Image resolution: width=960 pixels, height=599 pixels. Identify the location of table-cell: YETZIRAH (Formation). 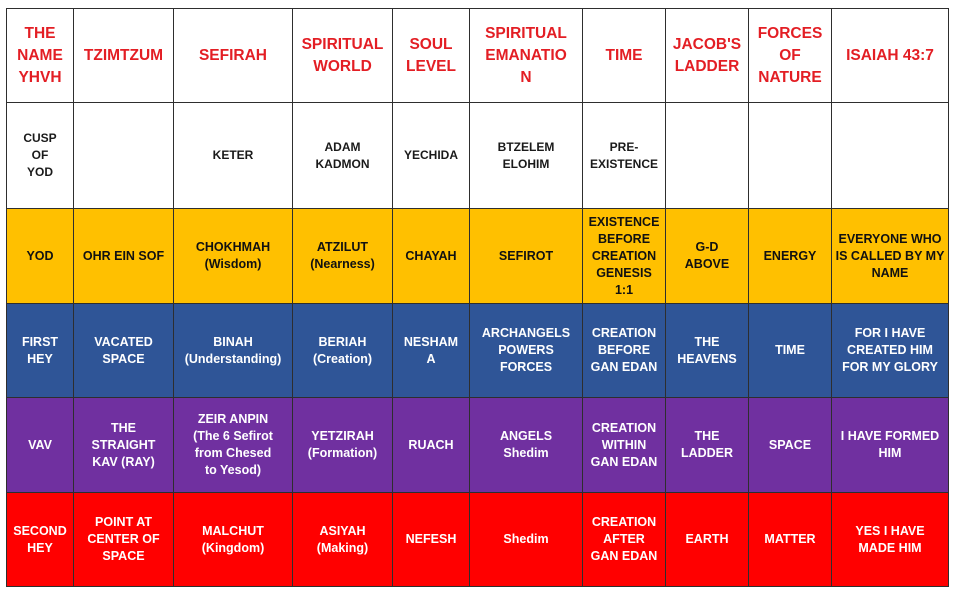
(342, 445).